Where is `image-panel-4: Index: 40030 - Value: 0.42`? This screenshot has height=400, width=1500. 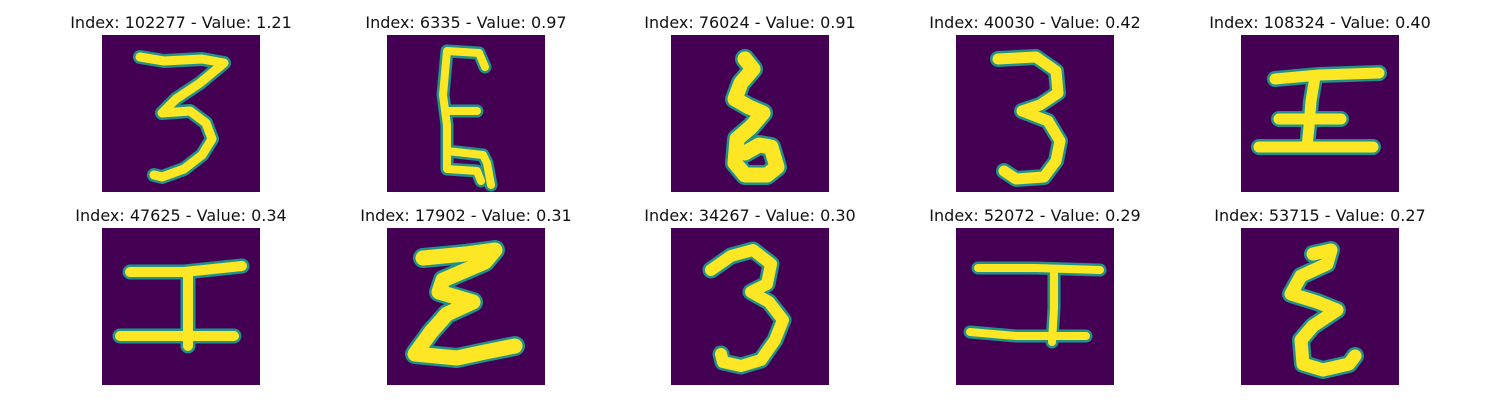
image-panel-4: Index: 40030 - Value: 0.42 is located at coordinates (1035, 102).